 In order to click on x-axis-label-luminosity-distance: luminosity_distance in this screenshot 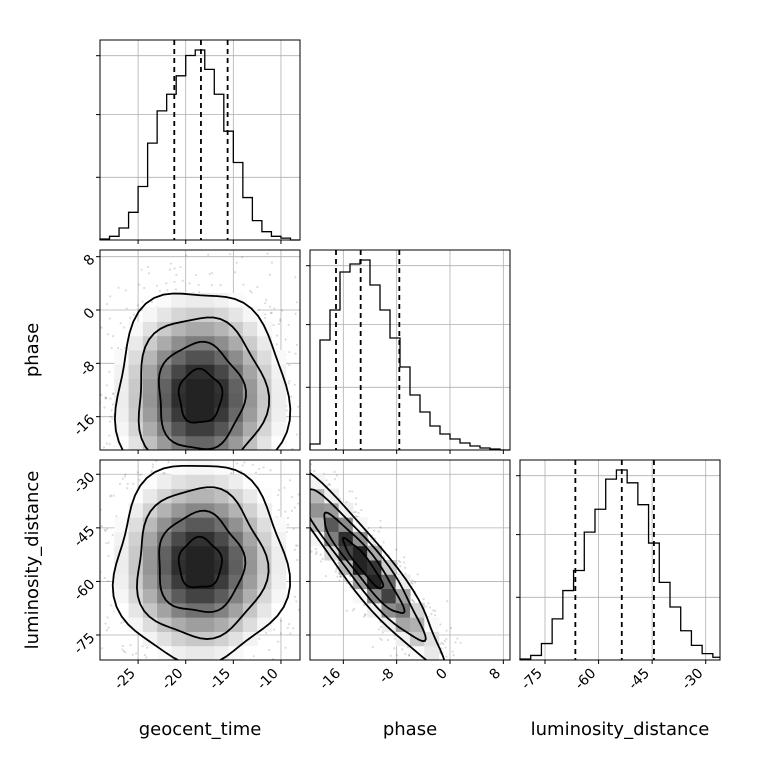, I will do `click(620, 729)`.